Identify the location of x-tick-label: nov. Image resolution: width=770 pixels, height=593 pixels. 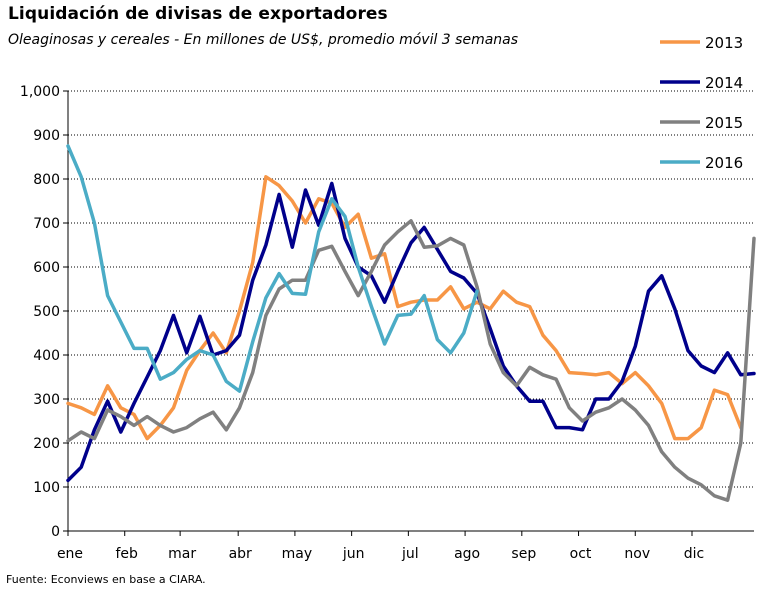
(637, 554).